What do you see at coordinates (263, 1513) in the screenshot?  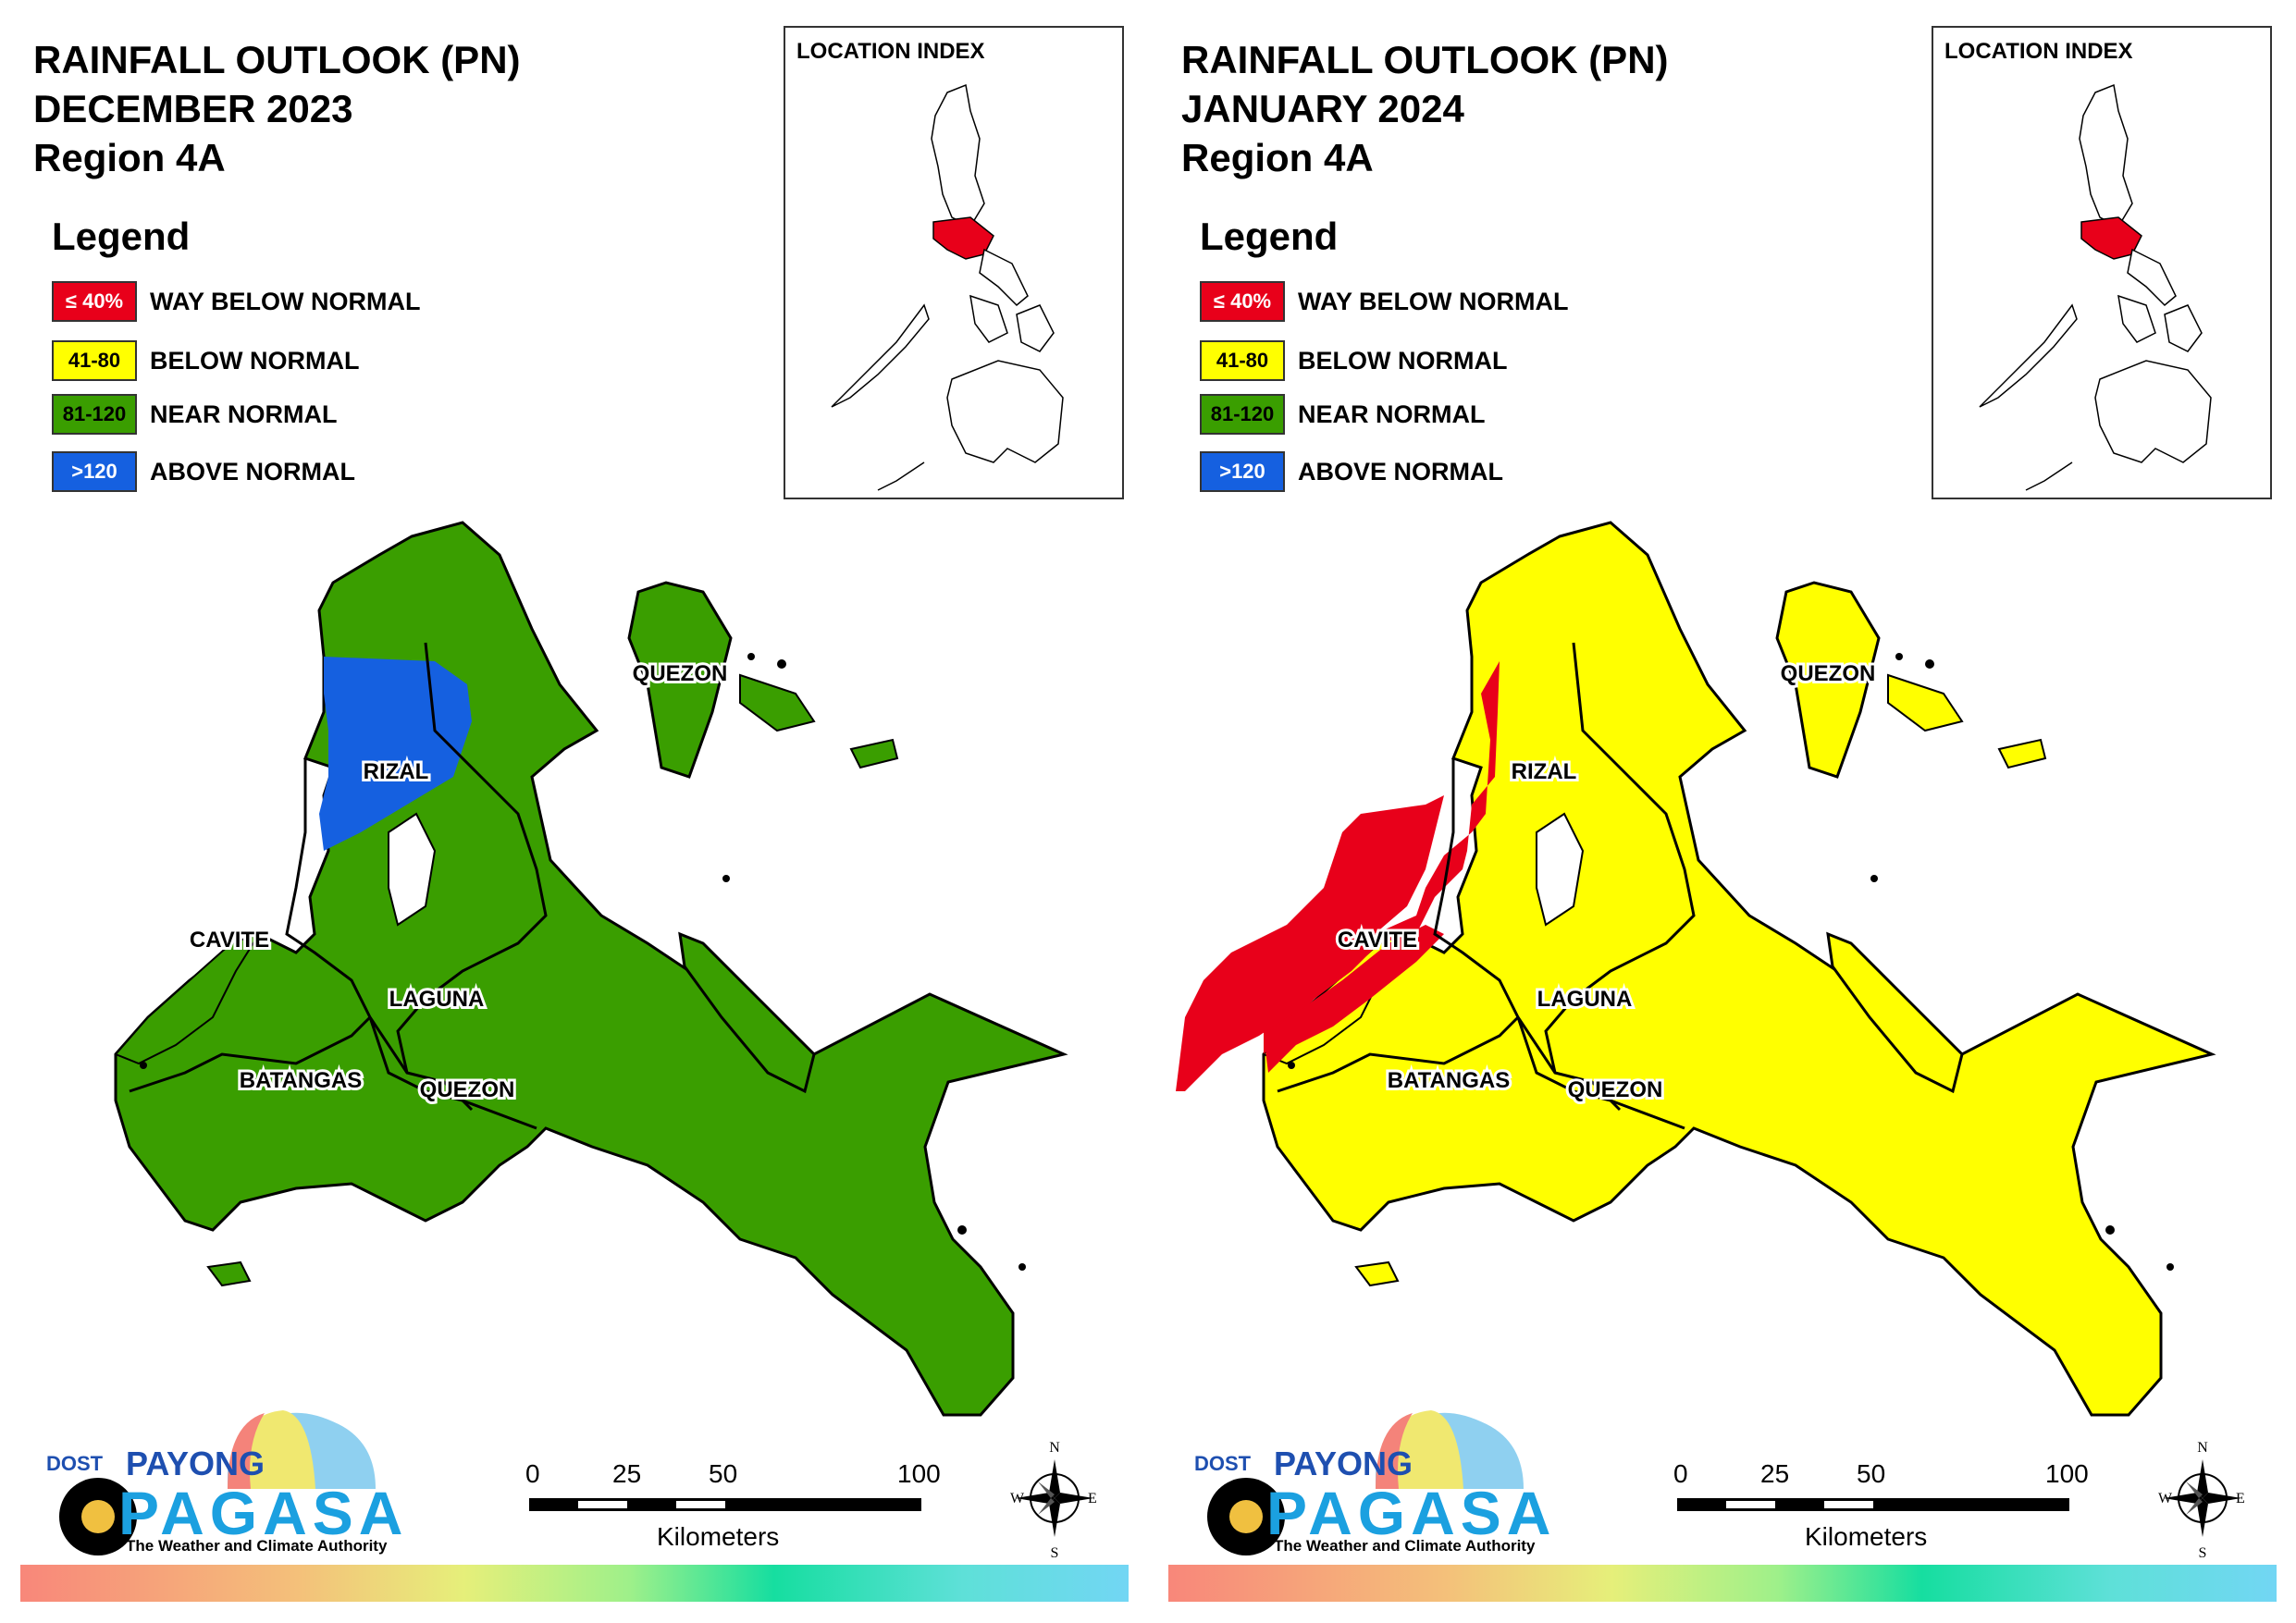 I see `logo-pagasa: PAGASA` at bounding box center [263, 1513].